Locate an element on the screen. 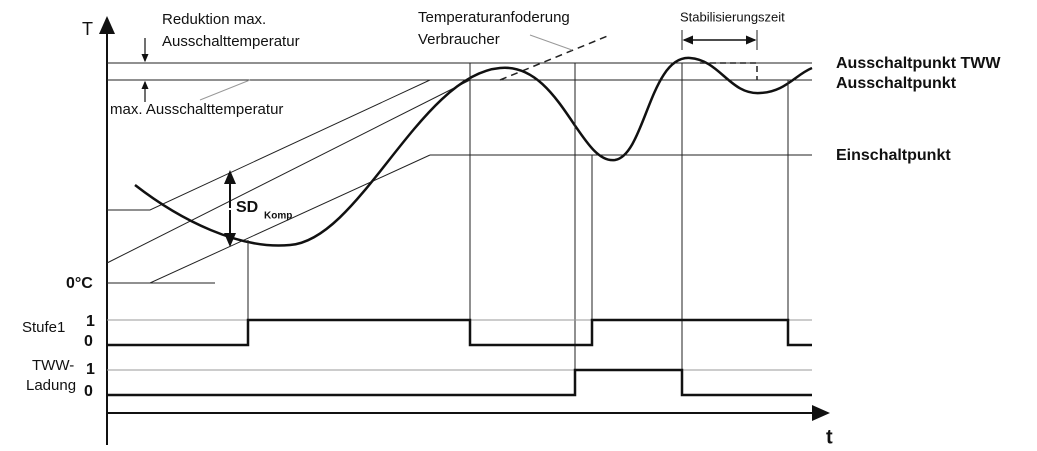  zero-label: 0°C is located at coordinates (79, 283).